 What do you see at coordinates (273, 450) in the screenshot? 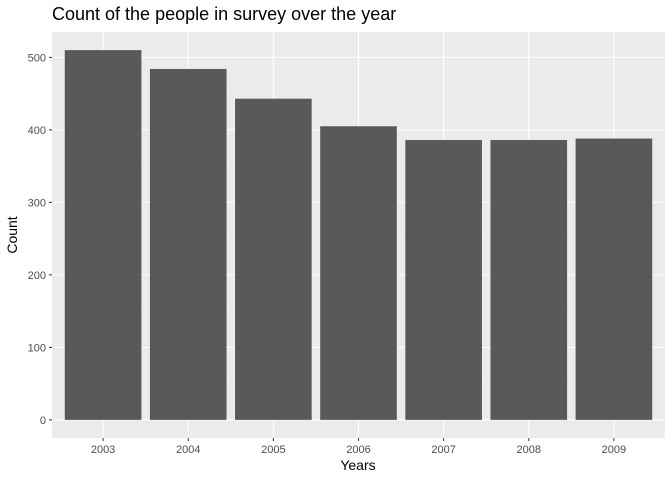
I see `x-tick-label: 2005` at bounding box center [273, 450].